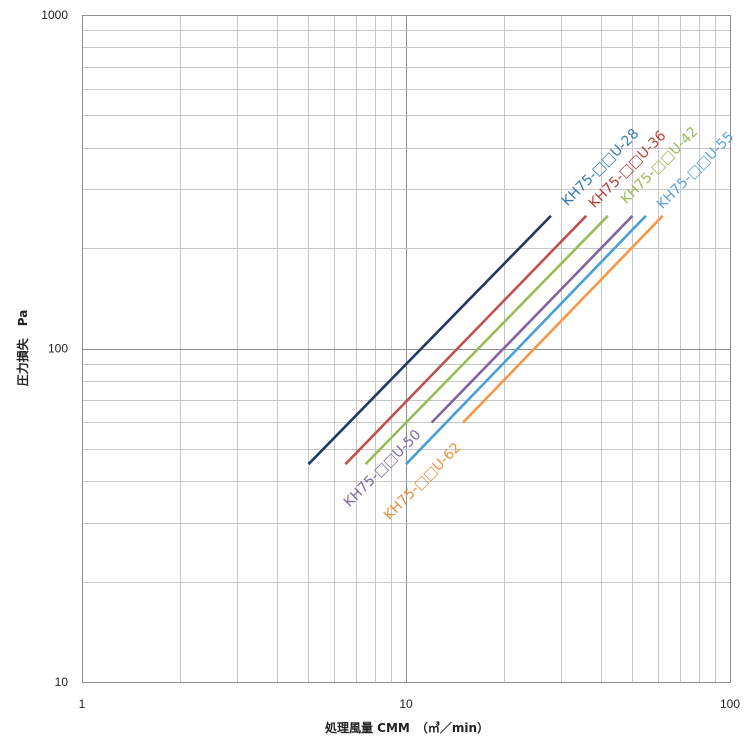 This screenshot has height=738, width=754. Describe the element at coordinates (58, 349) in the screenshot. I see `y-tick-label: 100` at that location.